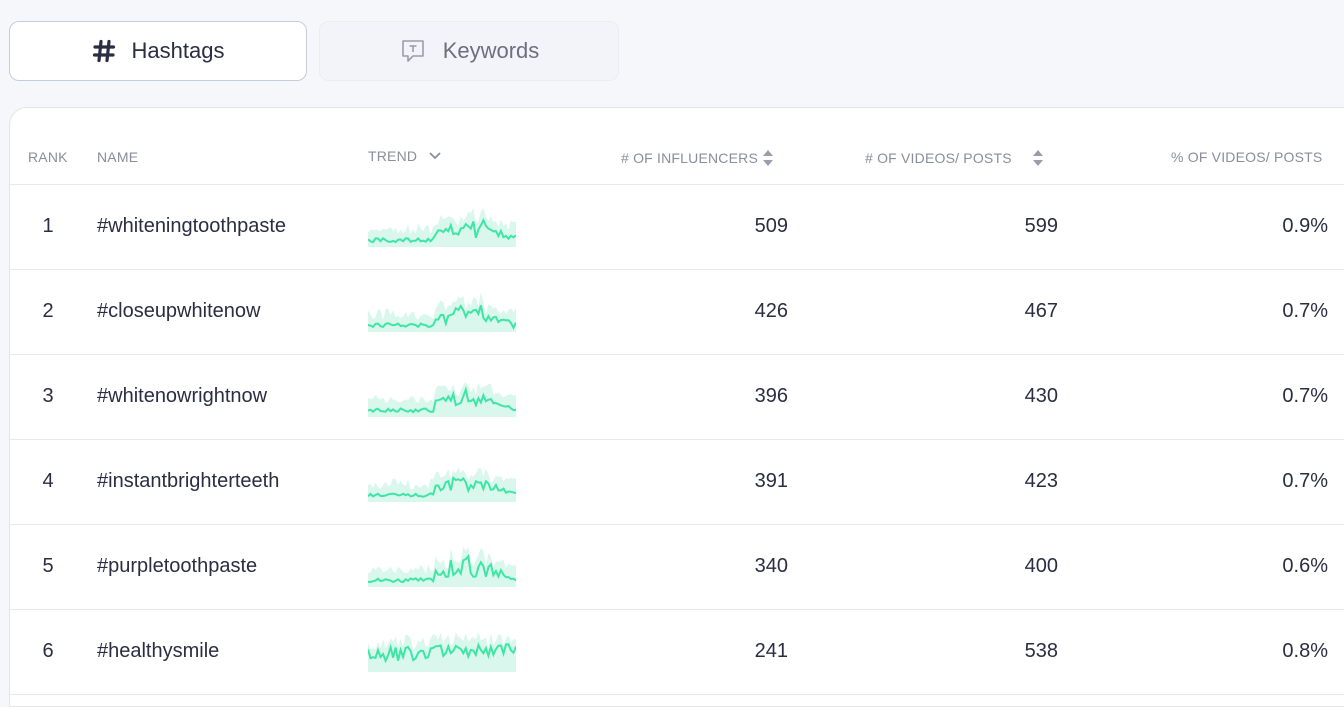 This screenshot has width=1344, height=707. I want to click on video-count: 400, so click(1041, 566).